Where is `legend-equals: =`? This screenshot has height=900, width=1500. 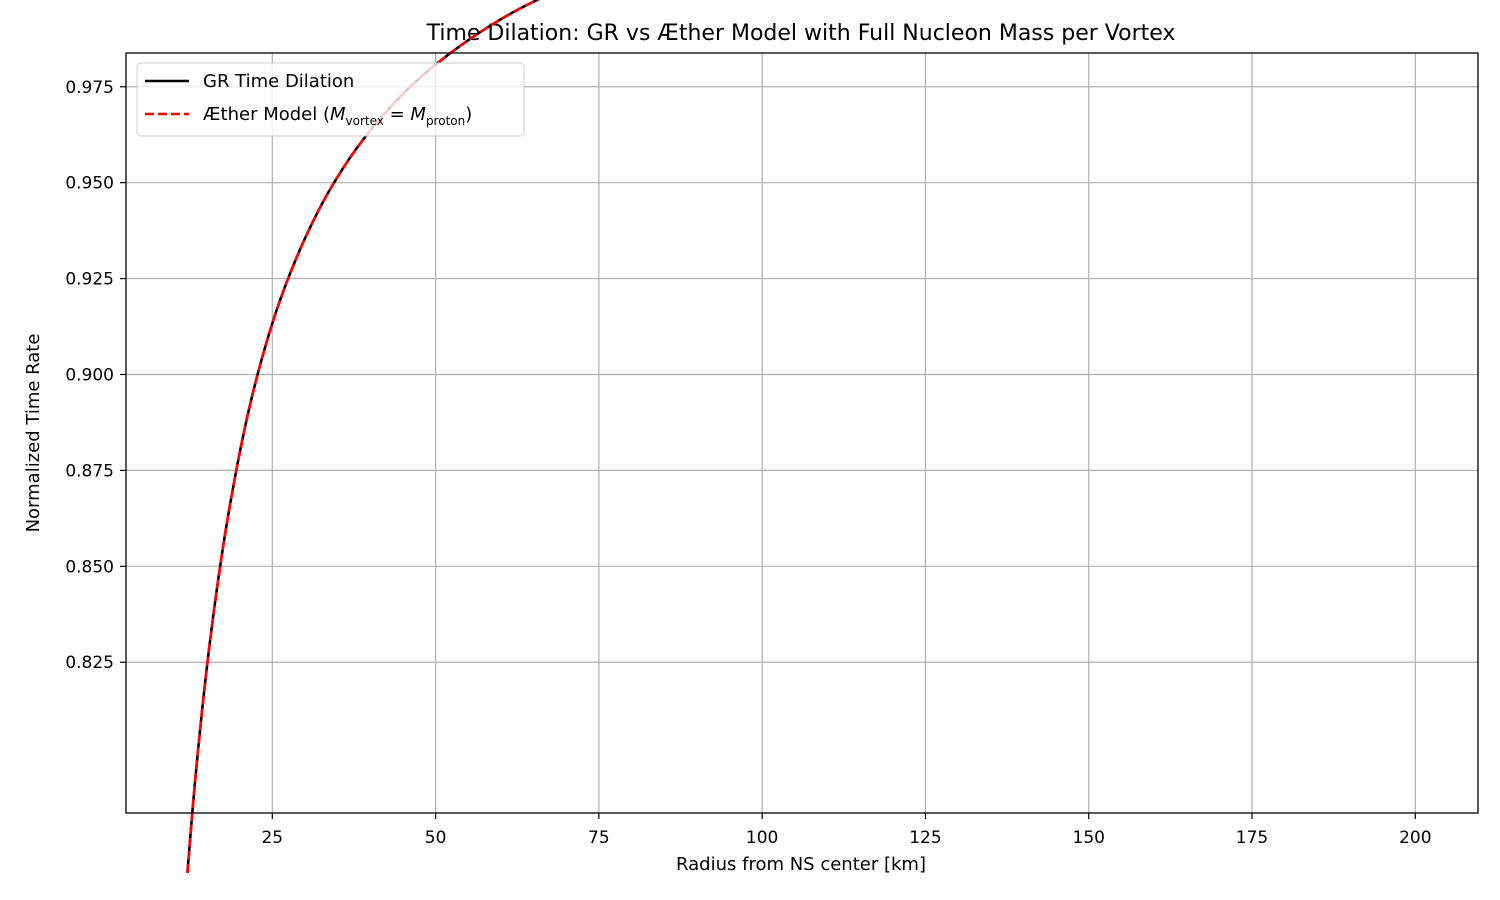 legend-equals: = is located at coordinates (397, 114).